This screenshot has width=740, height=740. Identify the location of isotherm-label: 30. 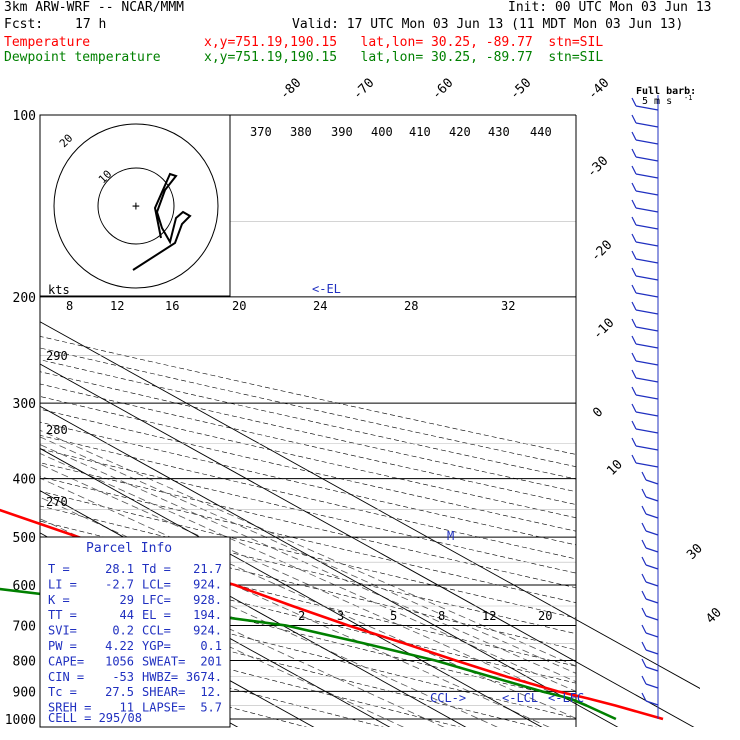
(695, 552).